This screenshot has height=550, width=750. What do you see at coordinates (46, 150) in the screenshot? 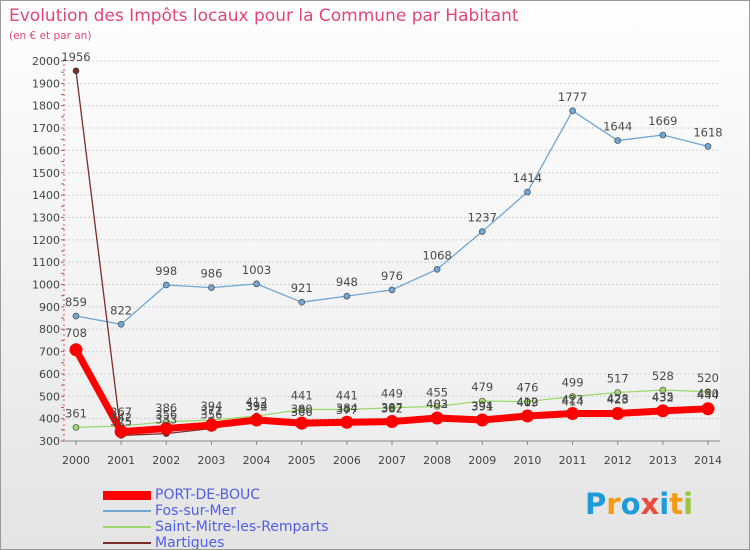
I see `y-tick-label: 1600` at bounding box center [46, 150].